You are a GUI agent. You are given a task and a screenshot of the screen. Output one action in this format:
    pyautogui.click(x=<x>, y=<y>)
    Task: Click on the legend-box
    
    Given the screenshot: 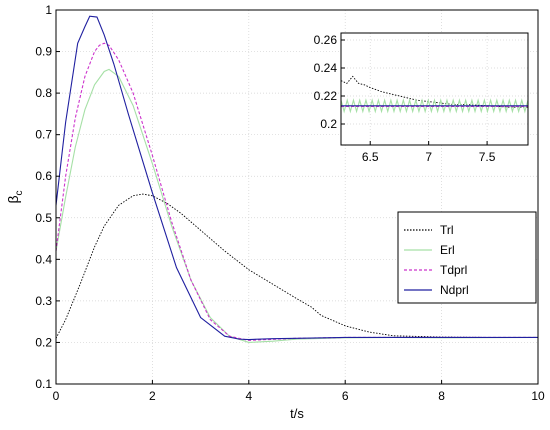 What is the action you would take?
    pyautogui.click(x=467, y=257)
    